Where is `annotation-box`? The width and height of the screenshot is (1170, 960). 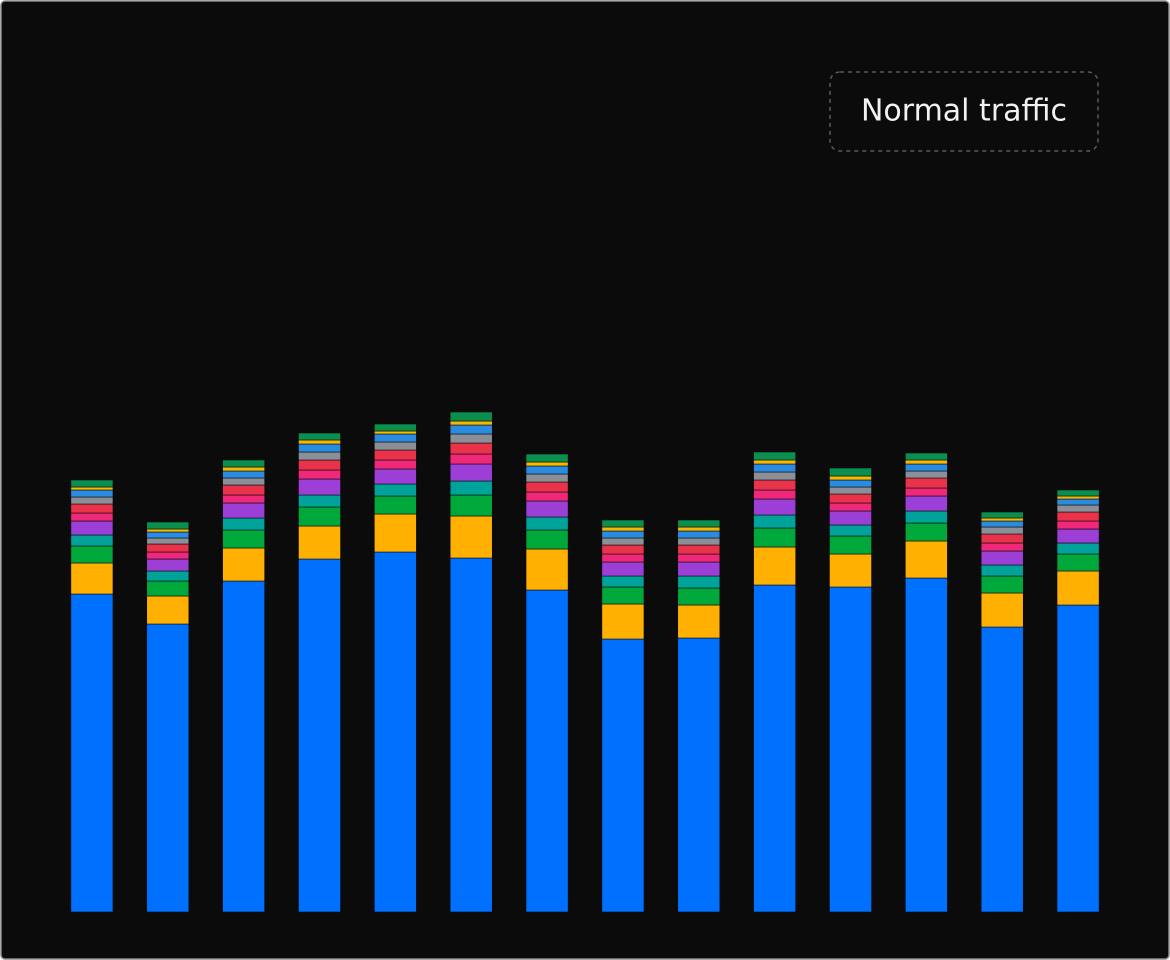 annotation-box is located at coordinates (964, 111).